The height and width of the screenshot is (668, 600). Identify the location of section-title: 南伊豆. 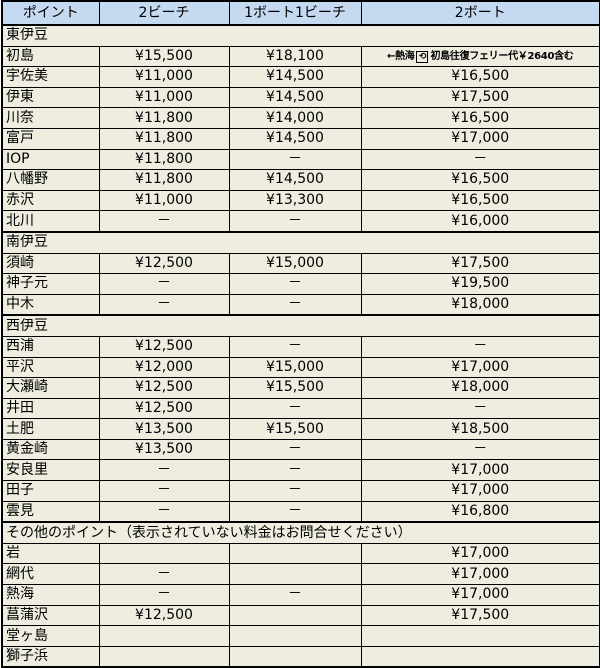
(300, 242).